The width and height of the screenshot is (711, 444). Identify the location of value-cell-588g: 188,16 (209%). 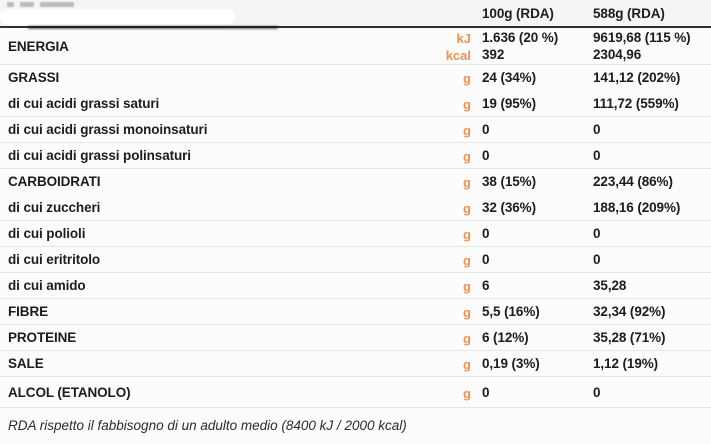
(637, 207).